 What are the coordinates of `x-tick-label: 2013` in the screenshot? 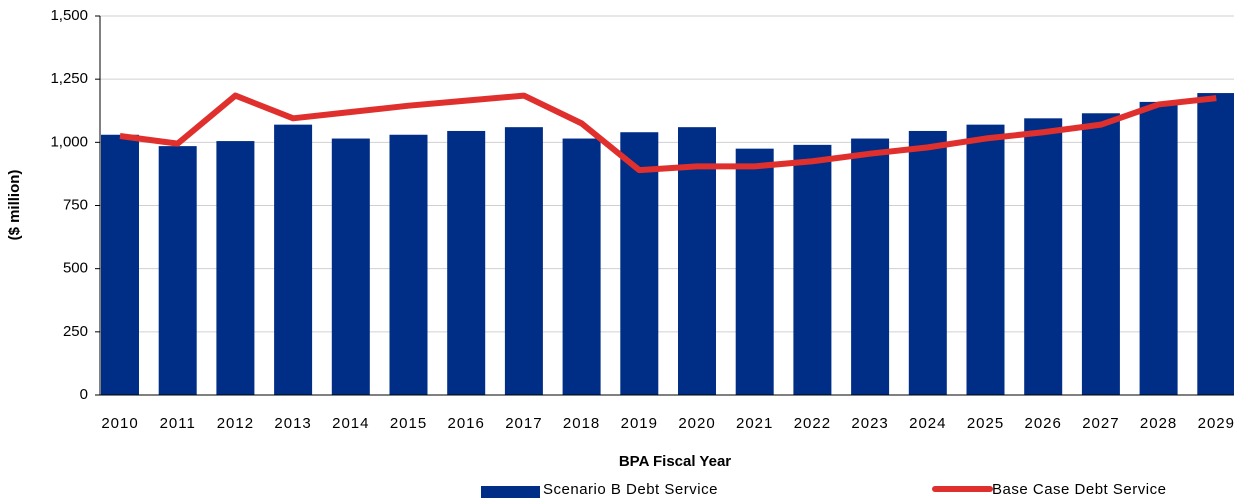 It's located at (292, 423).